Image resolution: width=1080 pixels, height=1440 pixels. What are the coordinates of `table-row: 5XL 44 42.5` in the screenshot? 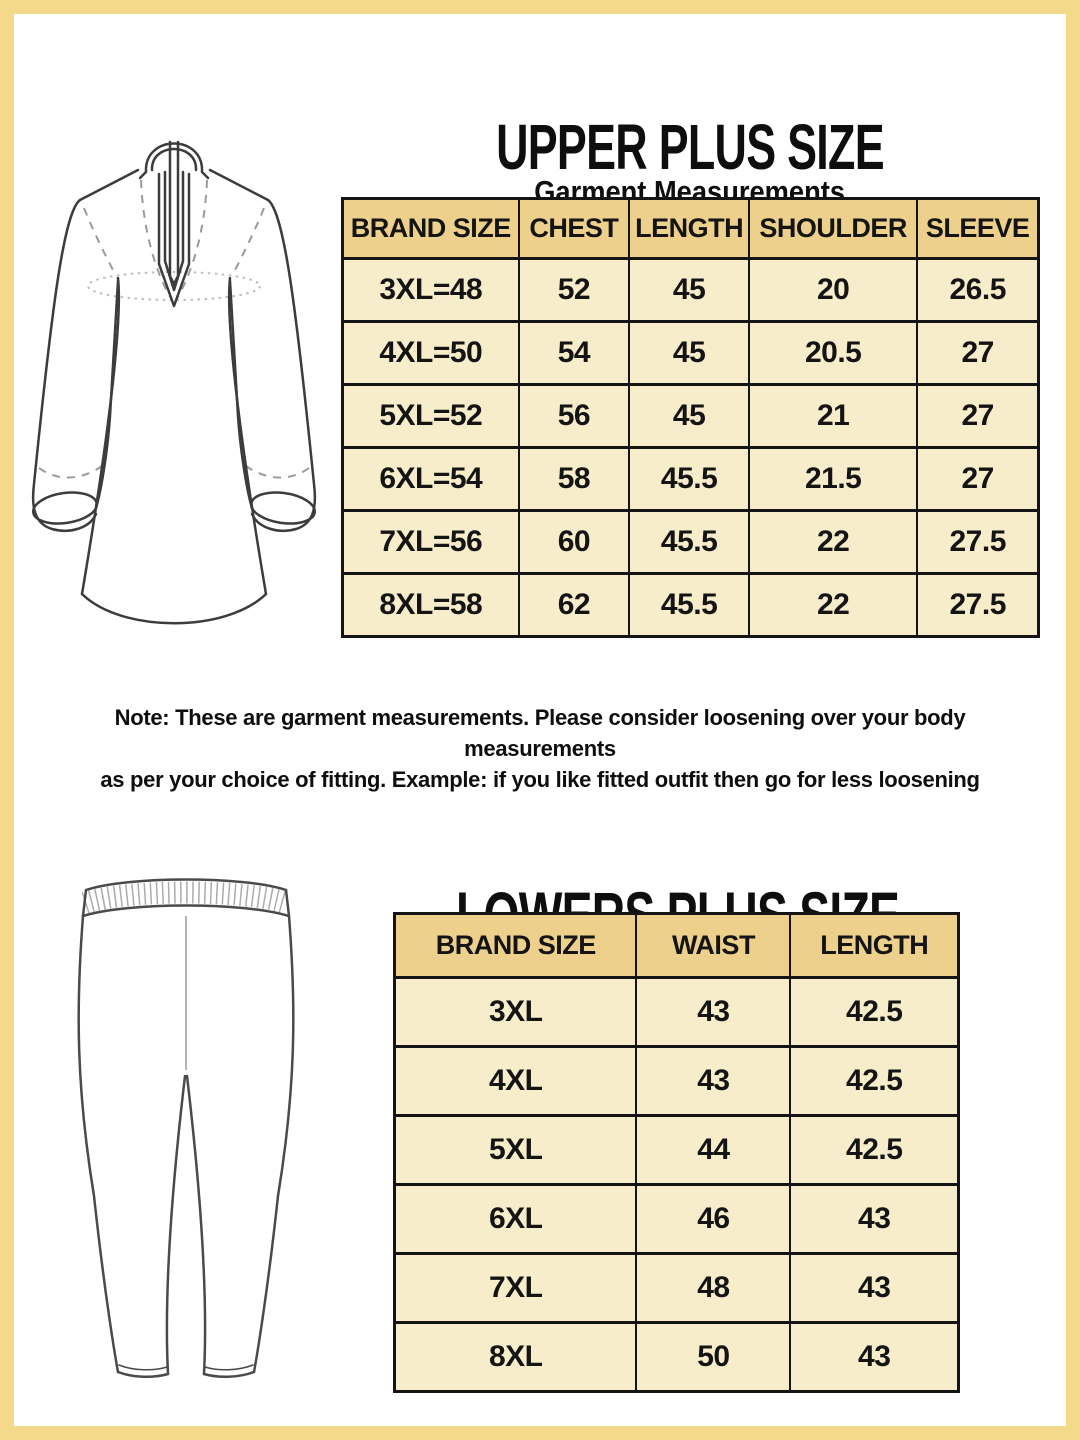 It's located at (676, 1150).